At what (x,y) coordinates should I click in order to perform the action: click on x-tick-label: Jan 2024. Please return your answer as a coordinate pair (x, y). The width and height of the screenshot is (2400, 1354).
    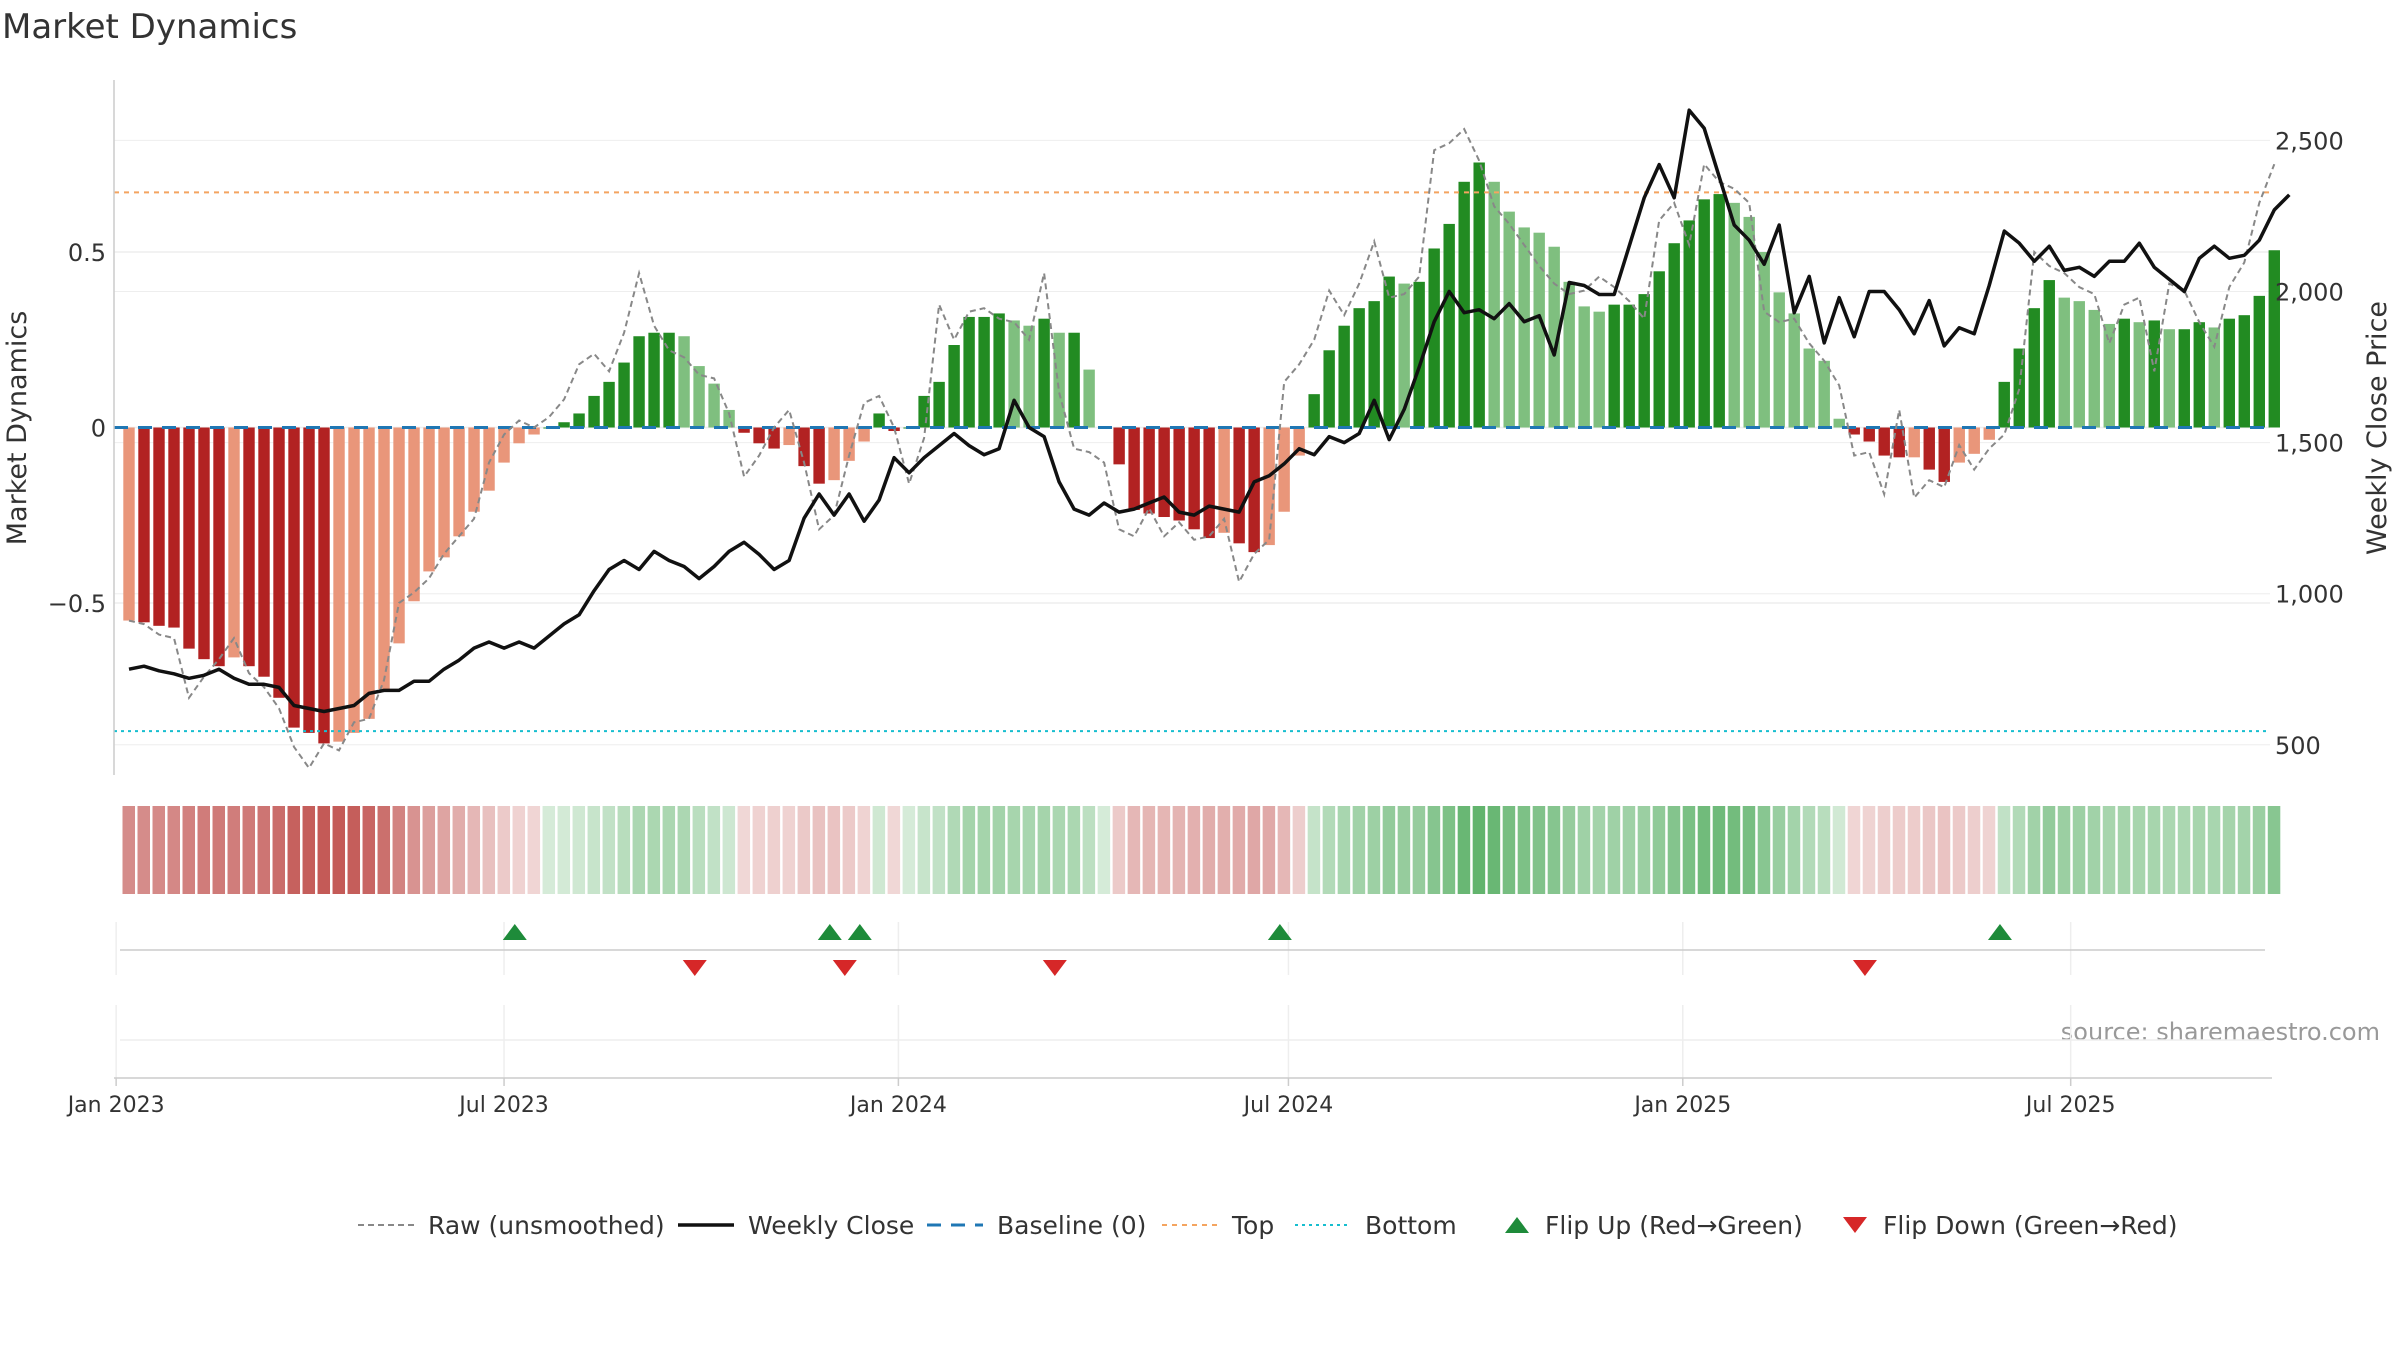
    Looking at the image, I should click on (897, 1105).